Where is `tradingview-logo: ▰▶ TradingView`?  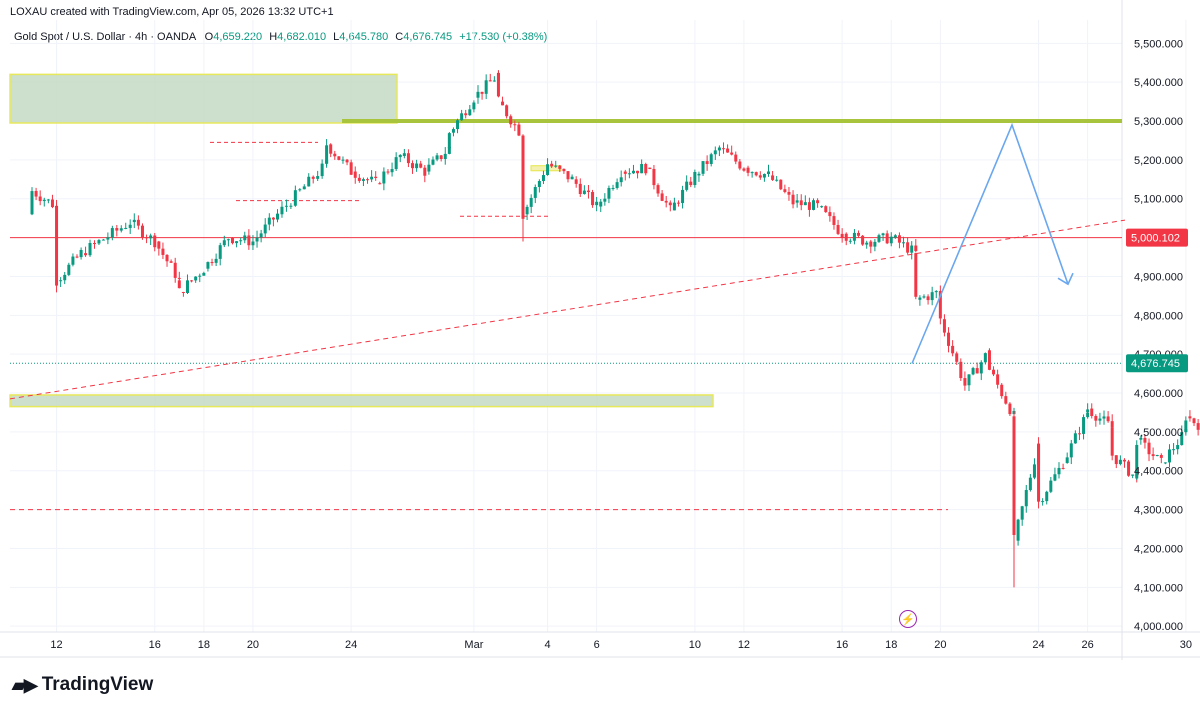
tradingview-logo: ▰▶ TradingView is located at coordinates (82, 685).